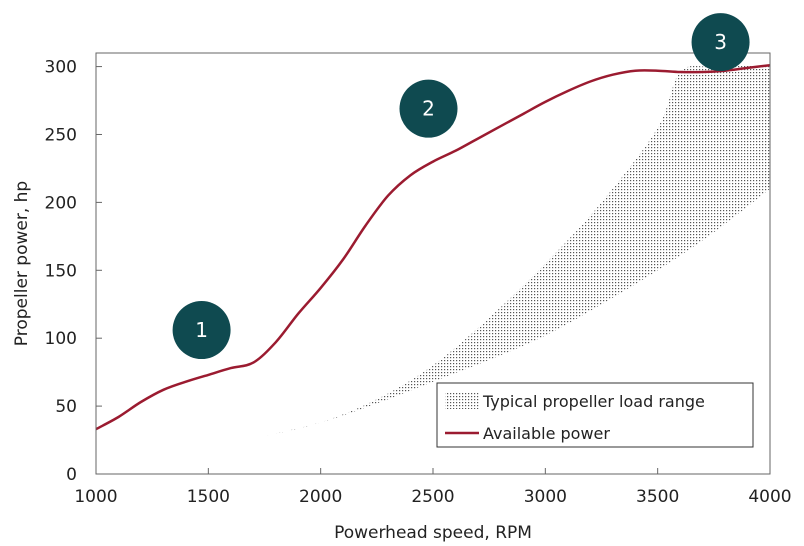  What do you see at coordinates (71, 475) in the screenshot?
I see `y-tick-label: 0` at bounding box center [71, 475].